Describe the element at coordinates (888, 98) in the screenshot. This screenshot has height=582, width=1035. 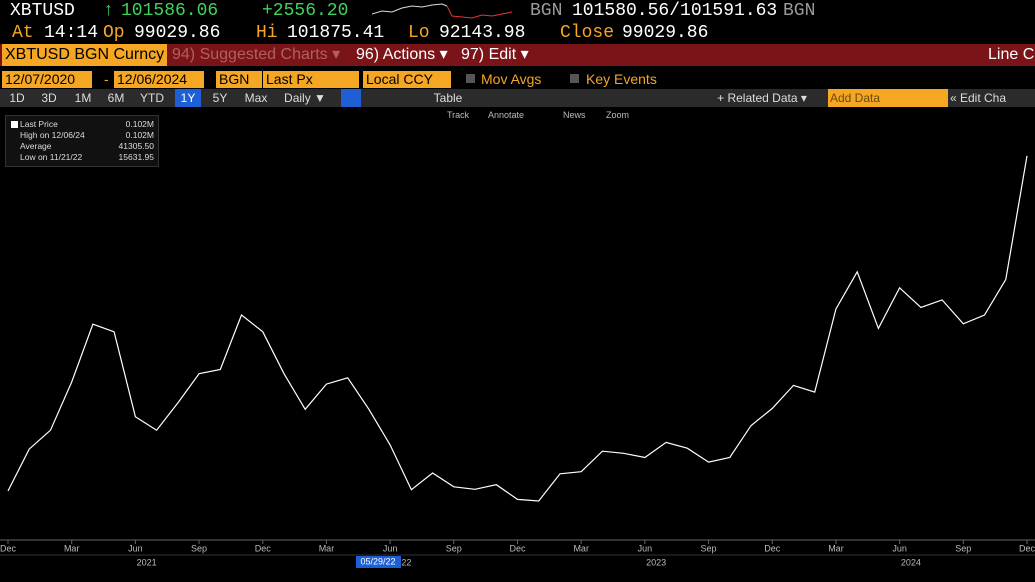
I see `add-data: Add Data` at that location.